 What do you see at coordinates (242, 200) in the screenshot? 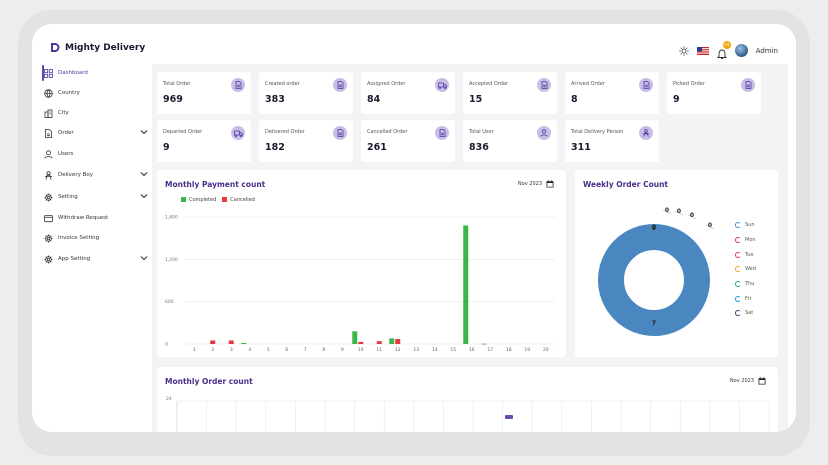
I see `legend-label: Cancelled` at bounding box center [242, 200].